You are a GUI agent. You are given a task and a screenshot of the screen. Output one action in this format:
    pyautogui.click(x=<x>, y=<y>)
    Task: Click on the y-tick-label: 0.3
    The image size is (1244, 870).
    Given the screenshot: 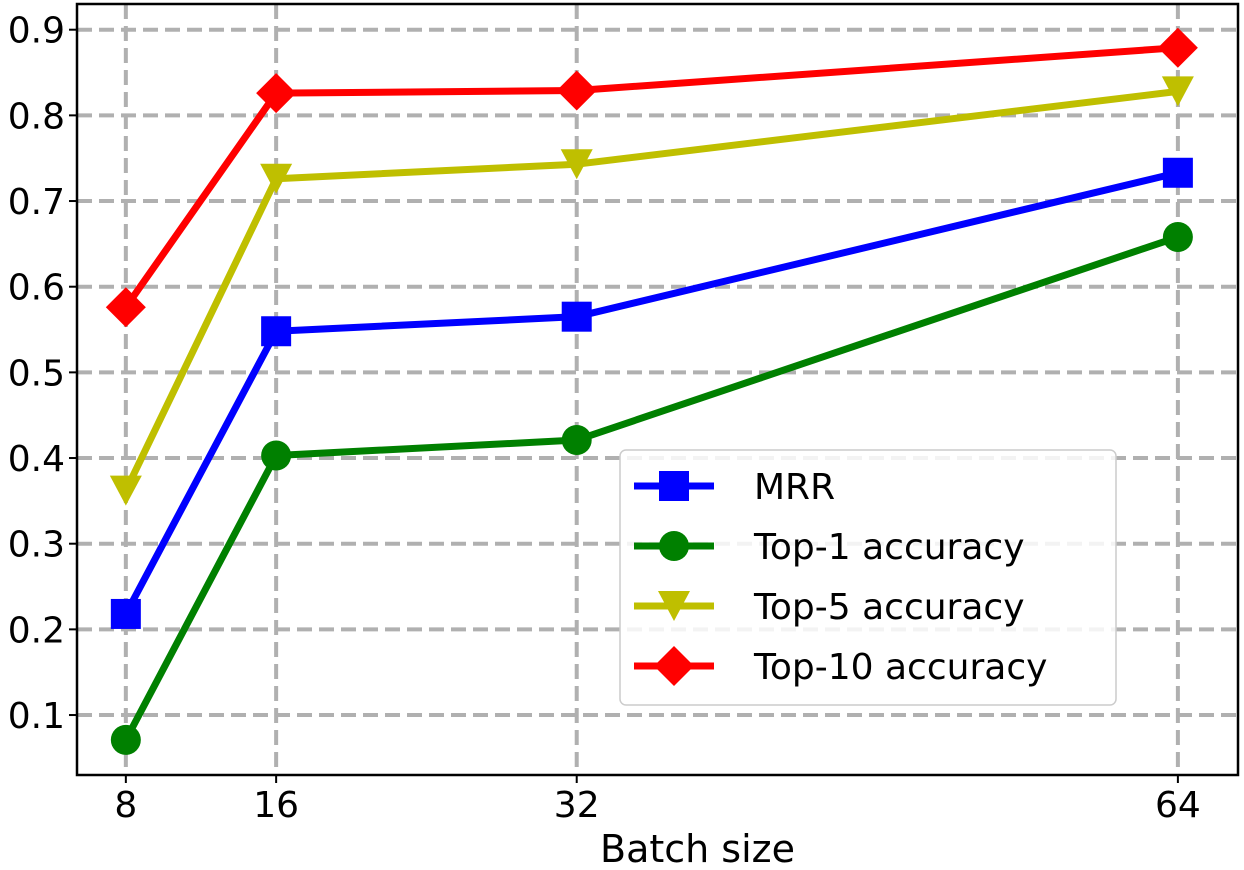 What is the action you would take?
    pyautogui.click(x=36, y=545)
    